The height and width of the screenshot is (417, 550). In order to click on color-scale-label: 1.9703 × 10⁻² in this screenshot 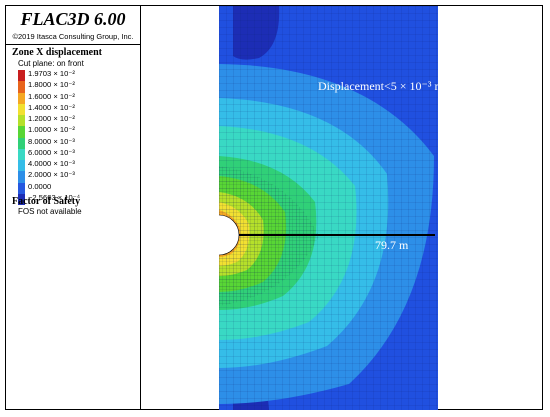, I will do `click(51, 73)`.